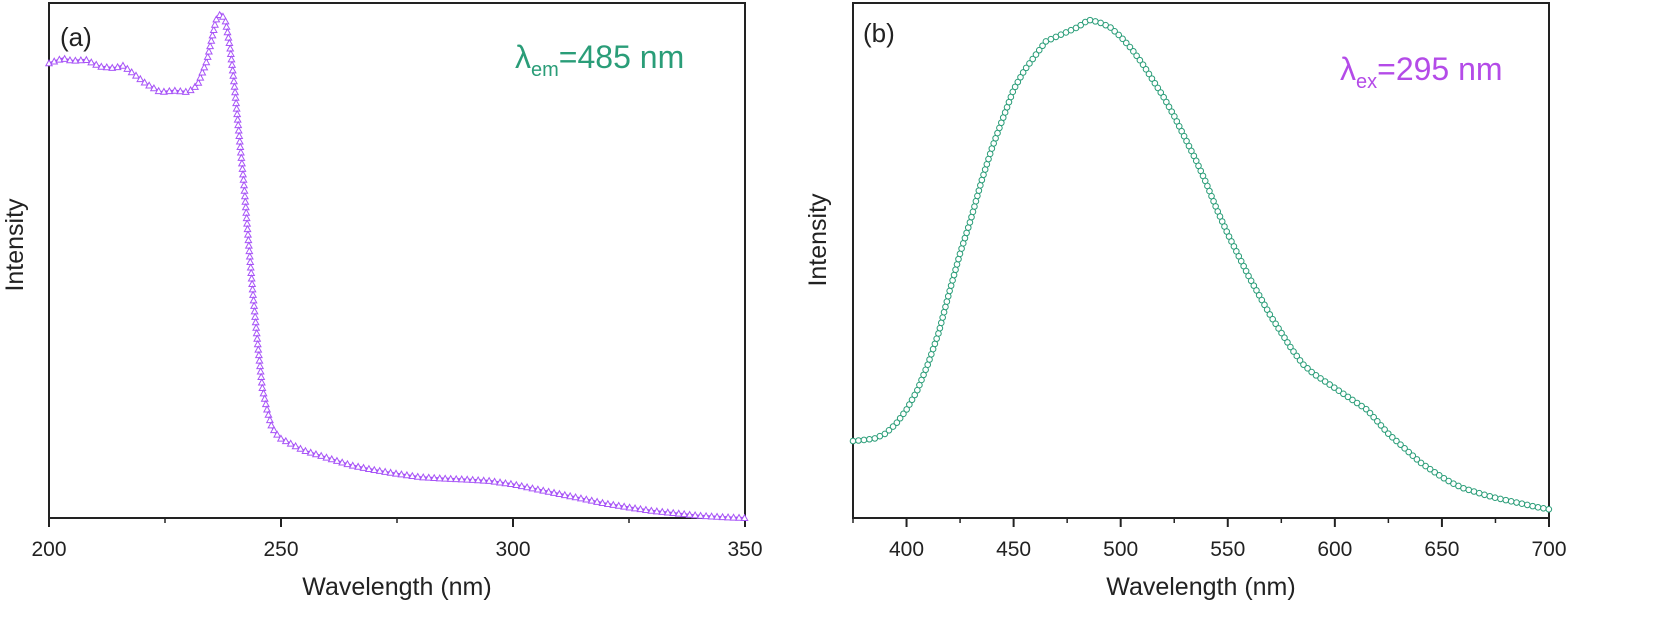 This screenshot has width=1654, height=638. I want to click on x-ticks-b: 400 450 500 550 600 650 700, so click(1209, 539).